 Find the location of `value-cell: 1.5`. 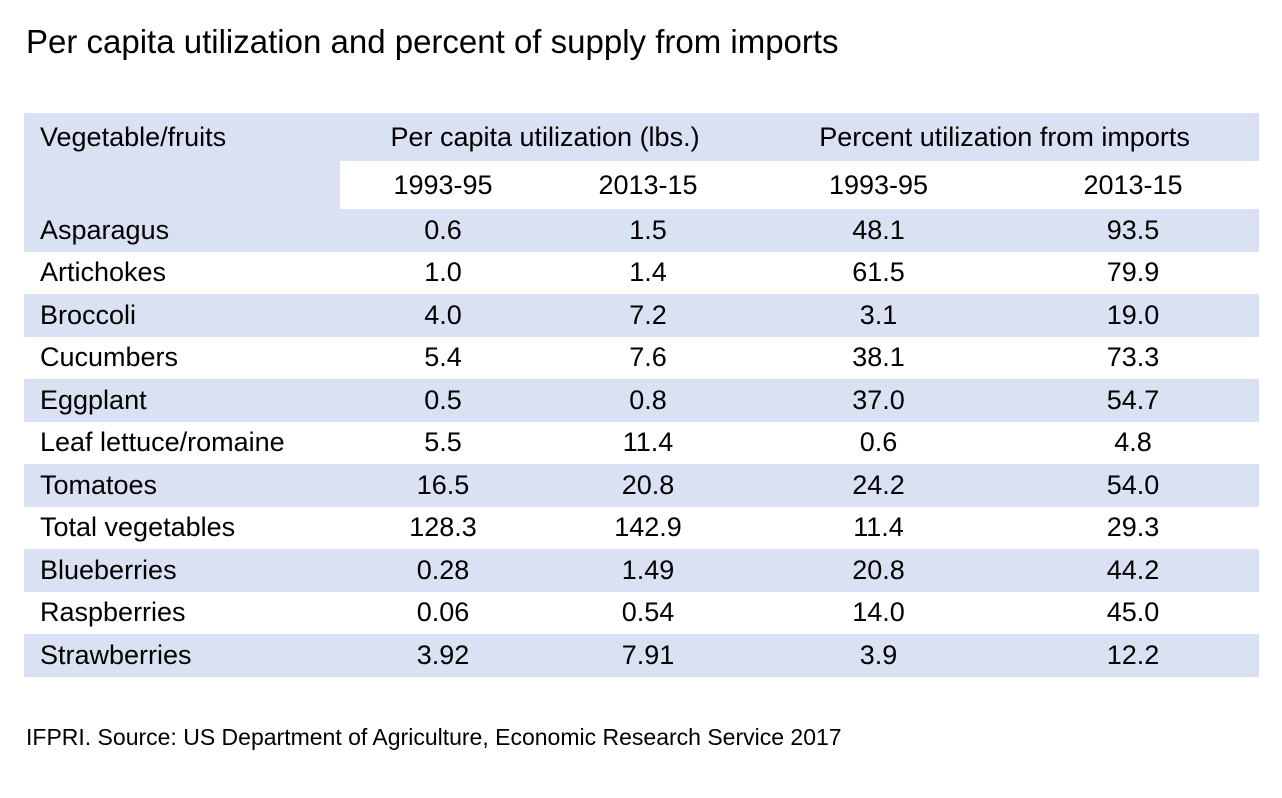

value-cell: 1.5 is located at coordinates (648, 230).